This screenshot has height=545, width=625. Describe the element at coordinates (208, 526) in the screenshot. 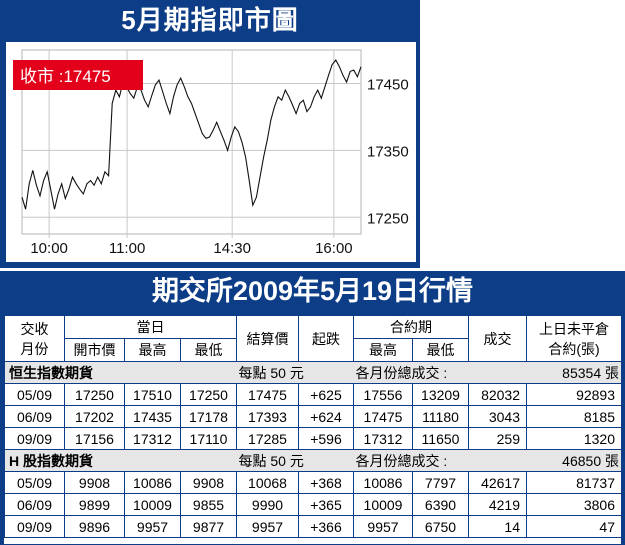

I see `cell-low: 9877` at that location.